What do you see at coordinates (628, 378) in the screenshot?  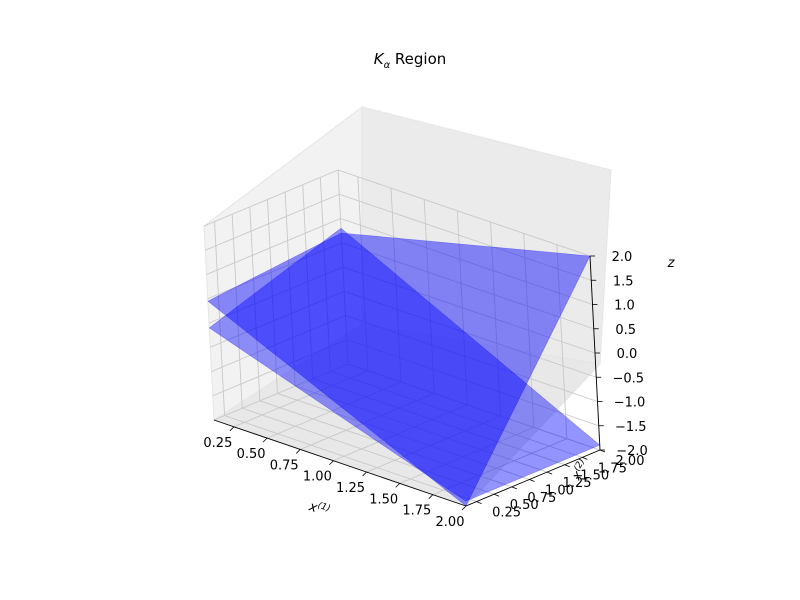 I see `z-tick-label: −0.5` at bounding box center [628, 378].